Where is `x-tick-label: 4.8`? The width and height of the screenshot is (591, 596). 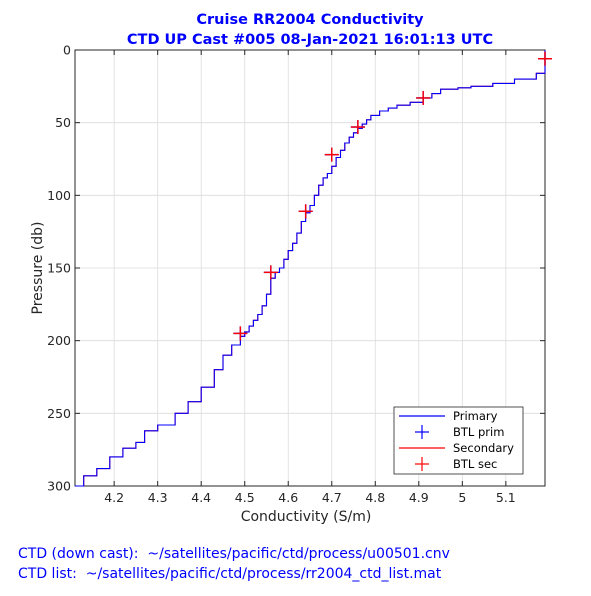 x-tick-label: 4.8 is located at coordinates (375, 497).